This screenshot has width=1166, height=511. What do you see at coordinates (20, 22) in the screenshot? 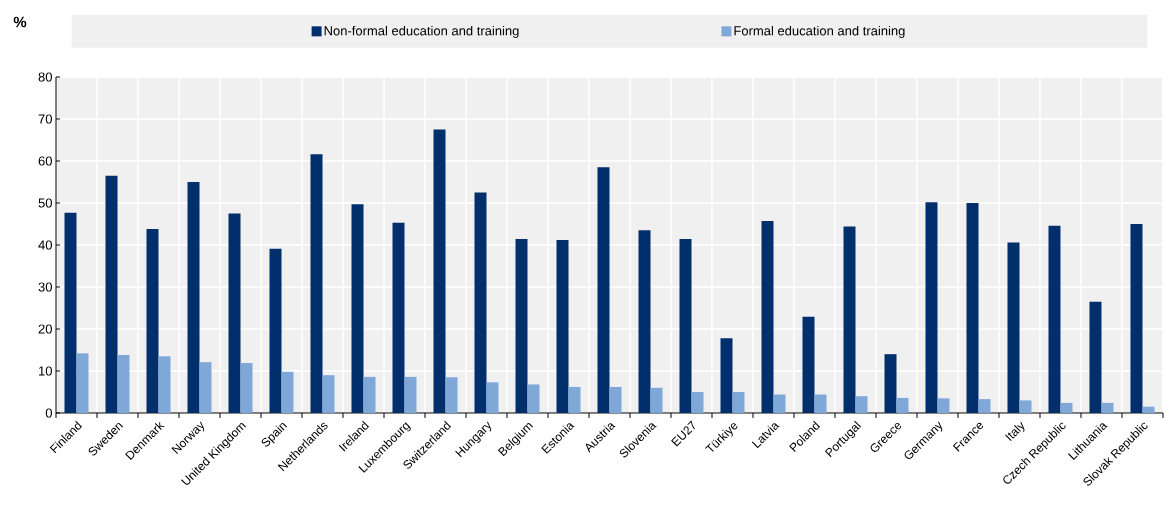
I see `y-axis-title: %` at bounding box center [20, 22].